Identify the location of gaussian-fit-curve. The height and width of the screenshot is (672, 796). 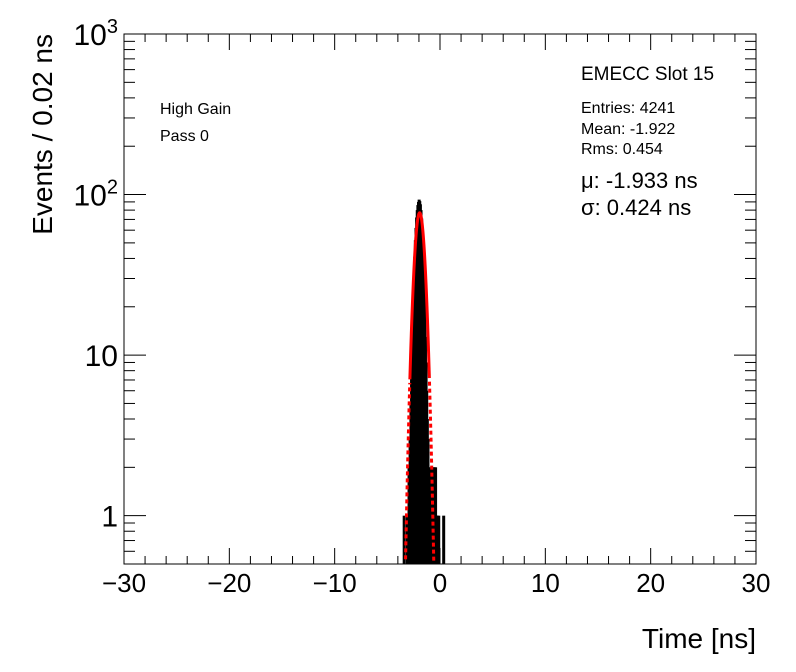
(419, 295).